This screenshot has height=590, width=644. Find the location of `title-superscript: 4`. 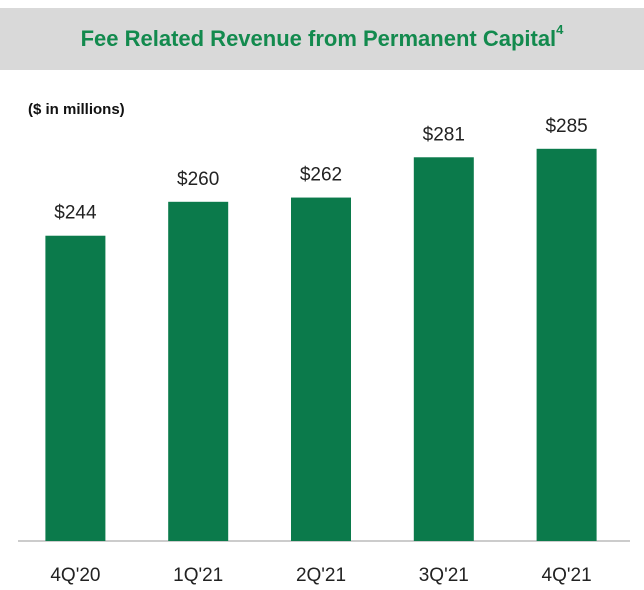

title-superscript: 4 is located at coordinates (560, 29).